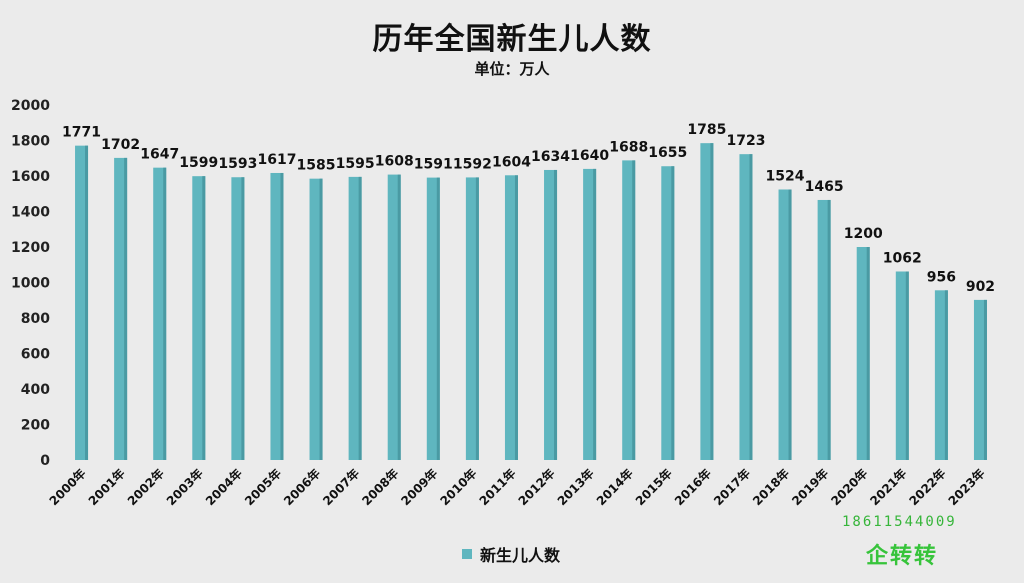 The height and width of the screenshot is (583, 1024). What do you see at coordinates (512, 69) in the screenshot?
I see `chart-subtitle: 单位：万人` at bounding box center [512, 69].